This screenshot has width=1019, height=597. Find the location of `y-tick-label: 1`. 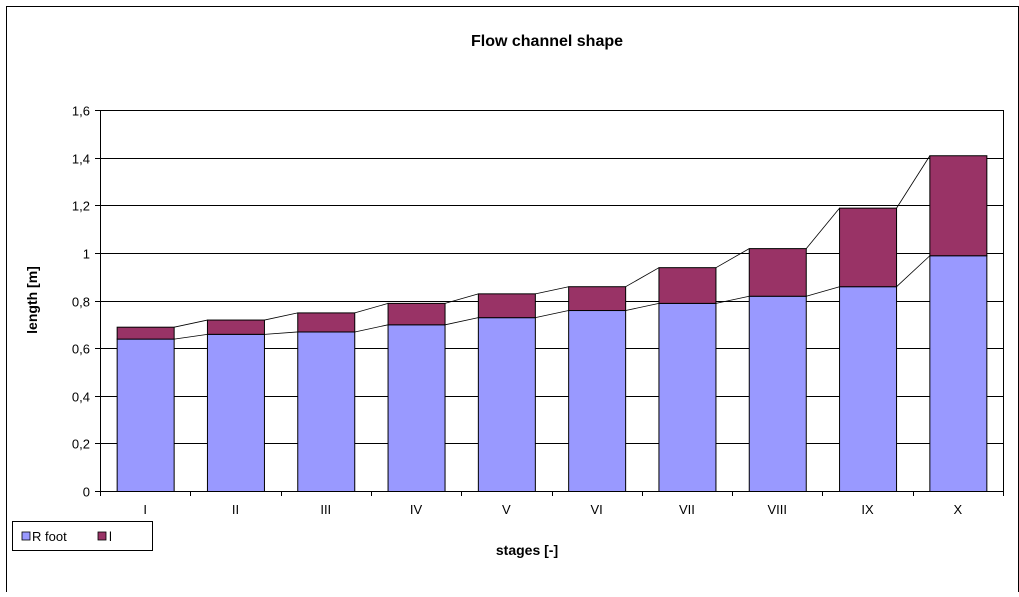

y-tick-label: 1 is located at coordinates (86, 254).